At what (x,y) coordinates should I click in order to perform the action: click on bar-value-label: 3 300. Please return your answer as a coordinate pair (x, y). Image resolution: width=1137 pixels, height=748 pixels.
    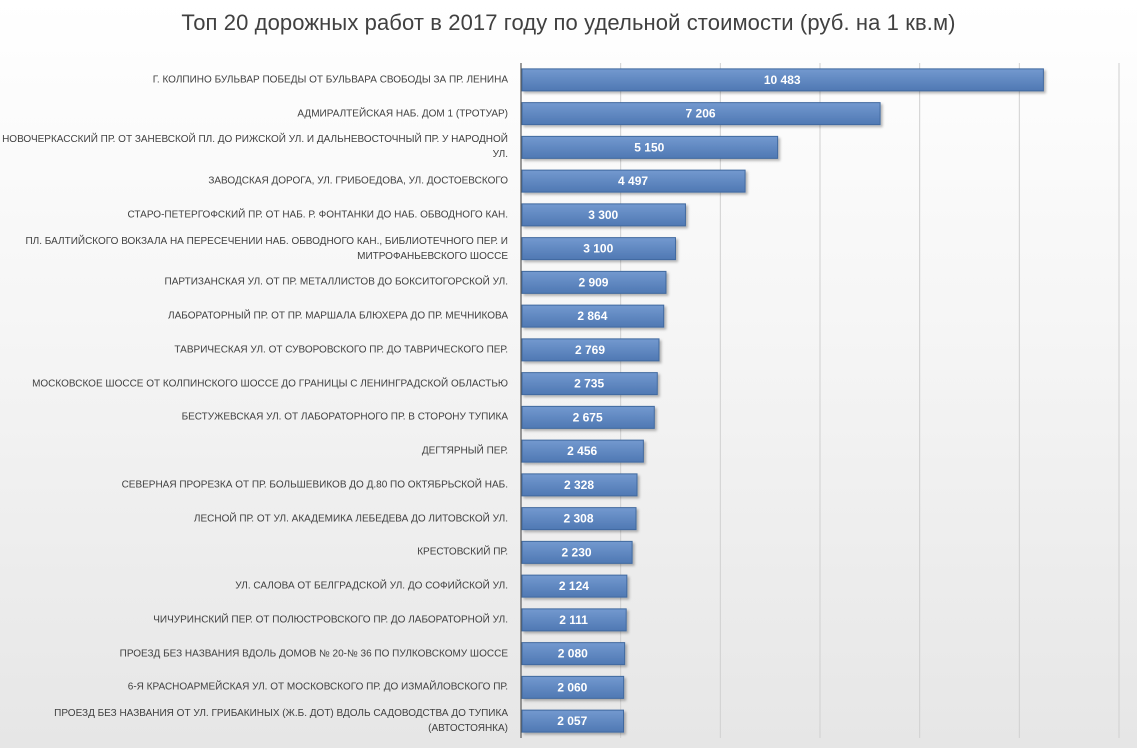
    Looking at the image, I should click on (603, 215).